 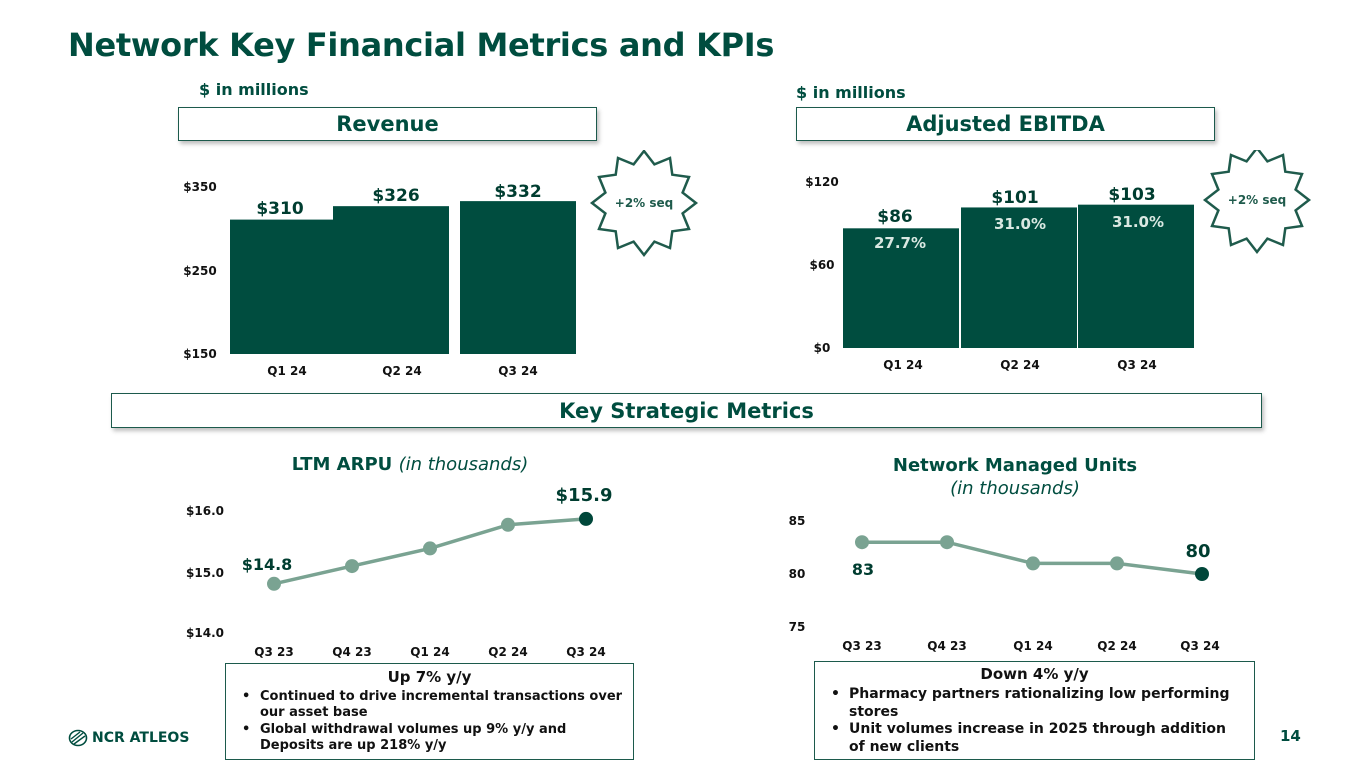 I want to click on logo-icon, so click(x=78, y=738).